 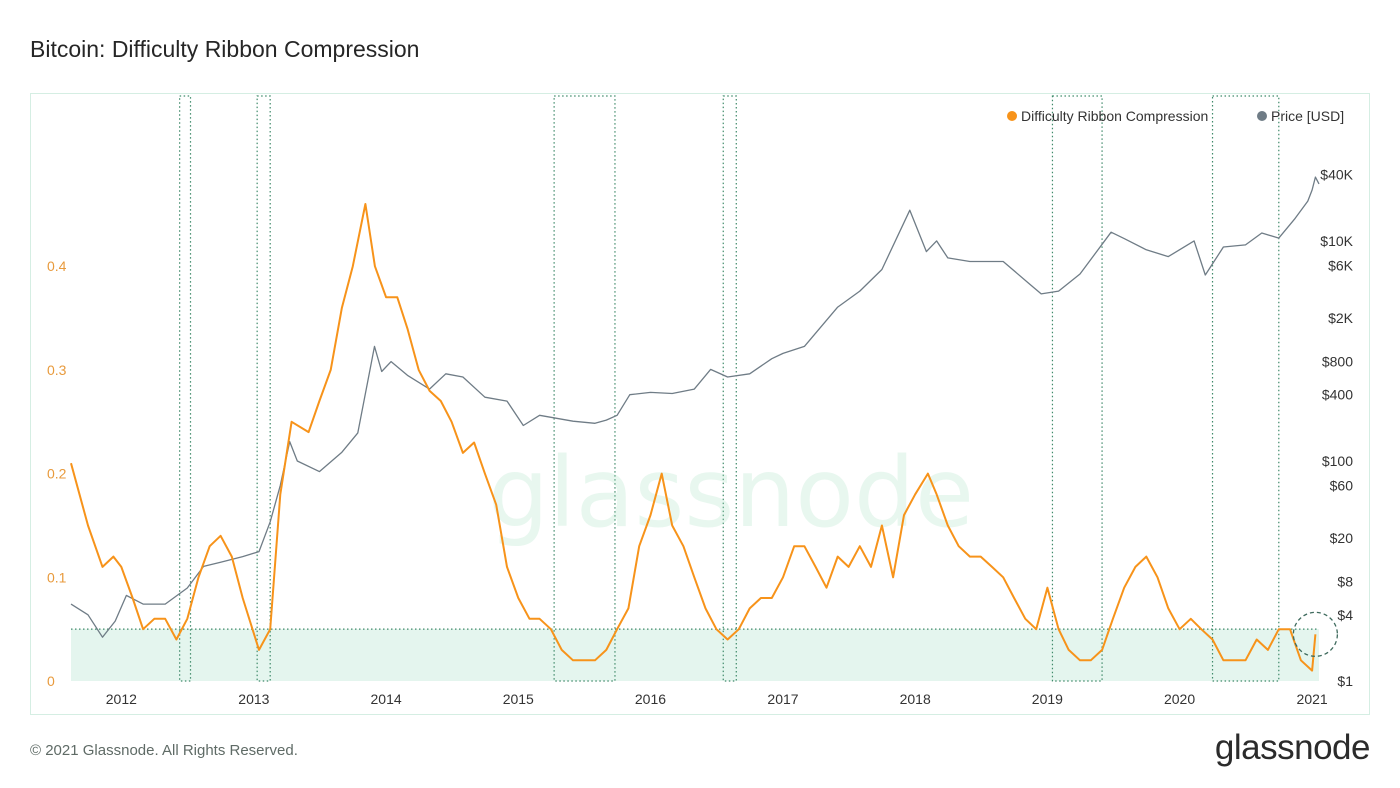 I want to click on current-marker-circle, so click(x=1315, y=634).